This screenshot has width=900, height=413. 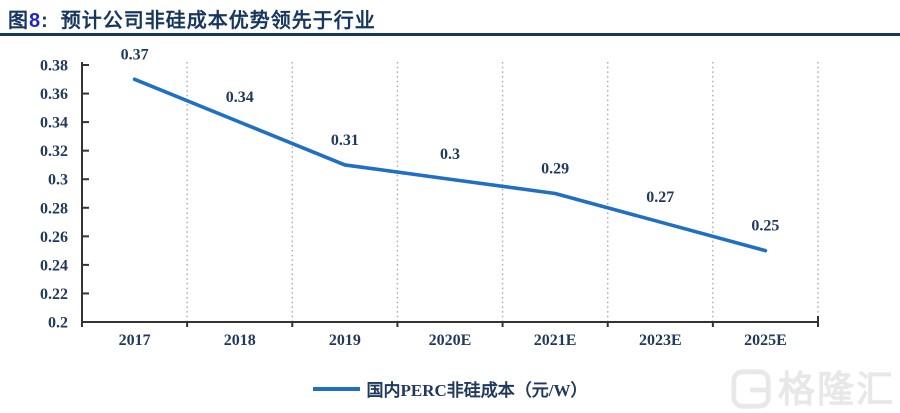 I want to click on legend-label: 国内PERC非硅成本（元/W）, so click(x=477, y=390).